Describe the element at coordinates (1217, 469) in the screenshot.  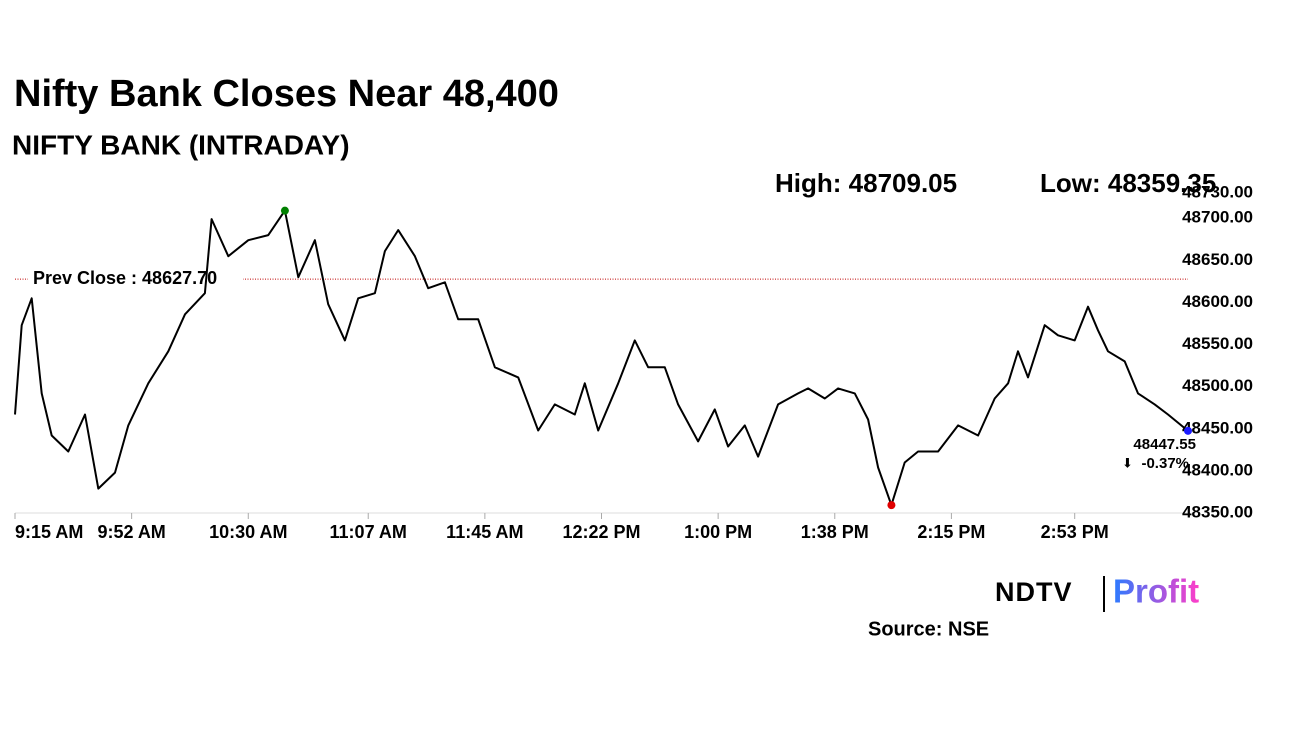
I see `y-tick-label: 48400.00` at that location.